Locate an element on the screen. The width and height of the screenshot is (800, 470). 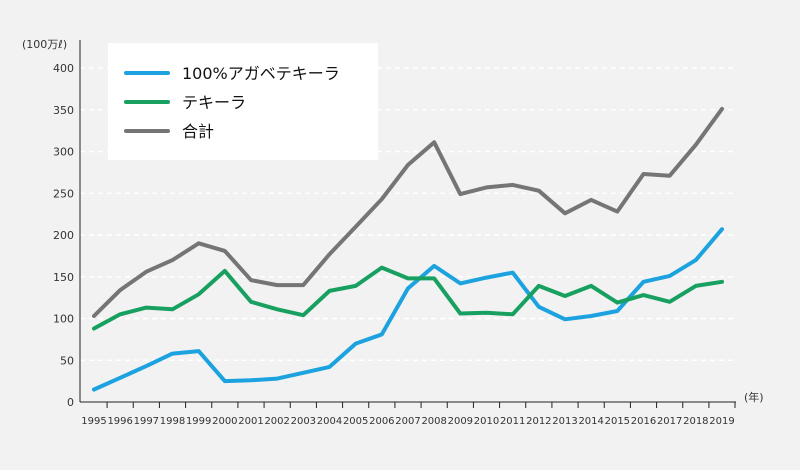
x-tick-label: 2006 is located at coordinates (381, 421).